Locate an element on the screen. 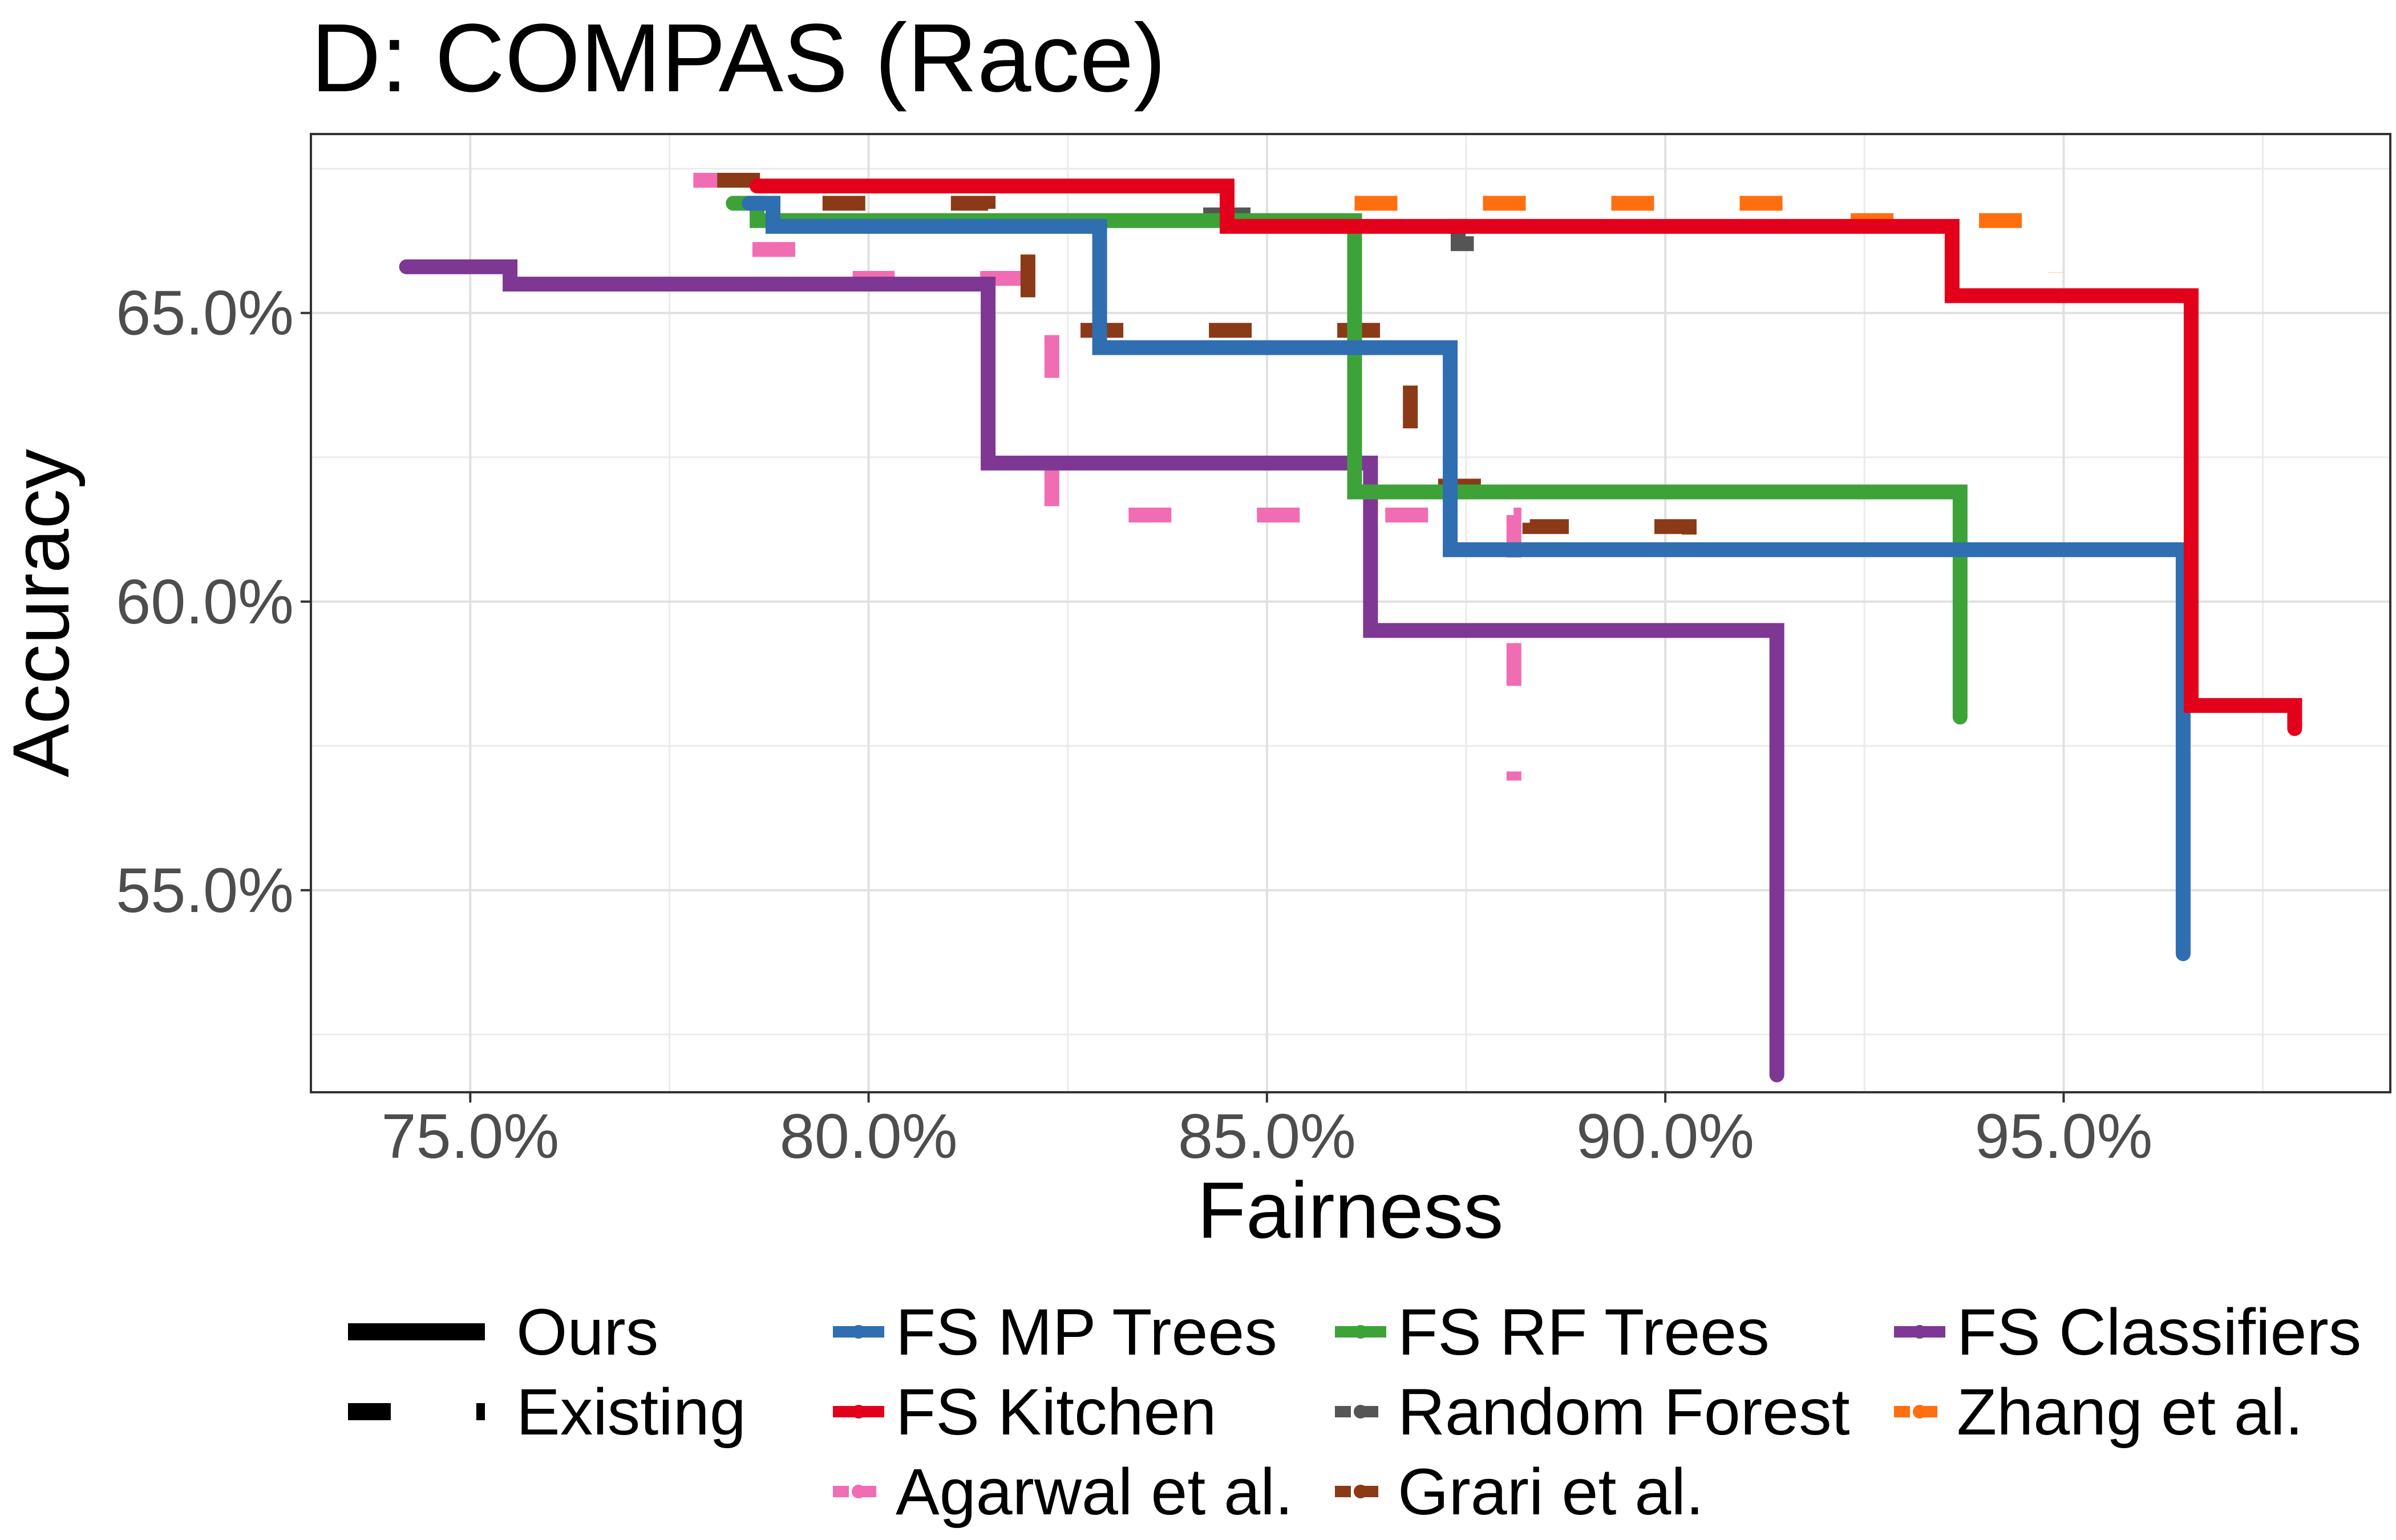  y-axis-ticks: 55.0% 60.0% 65.0% is located at coordinates (213, 602).